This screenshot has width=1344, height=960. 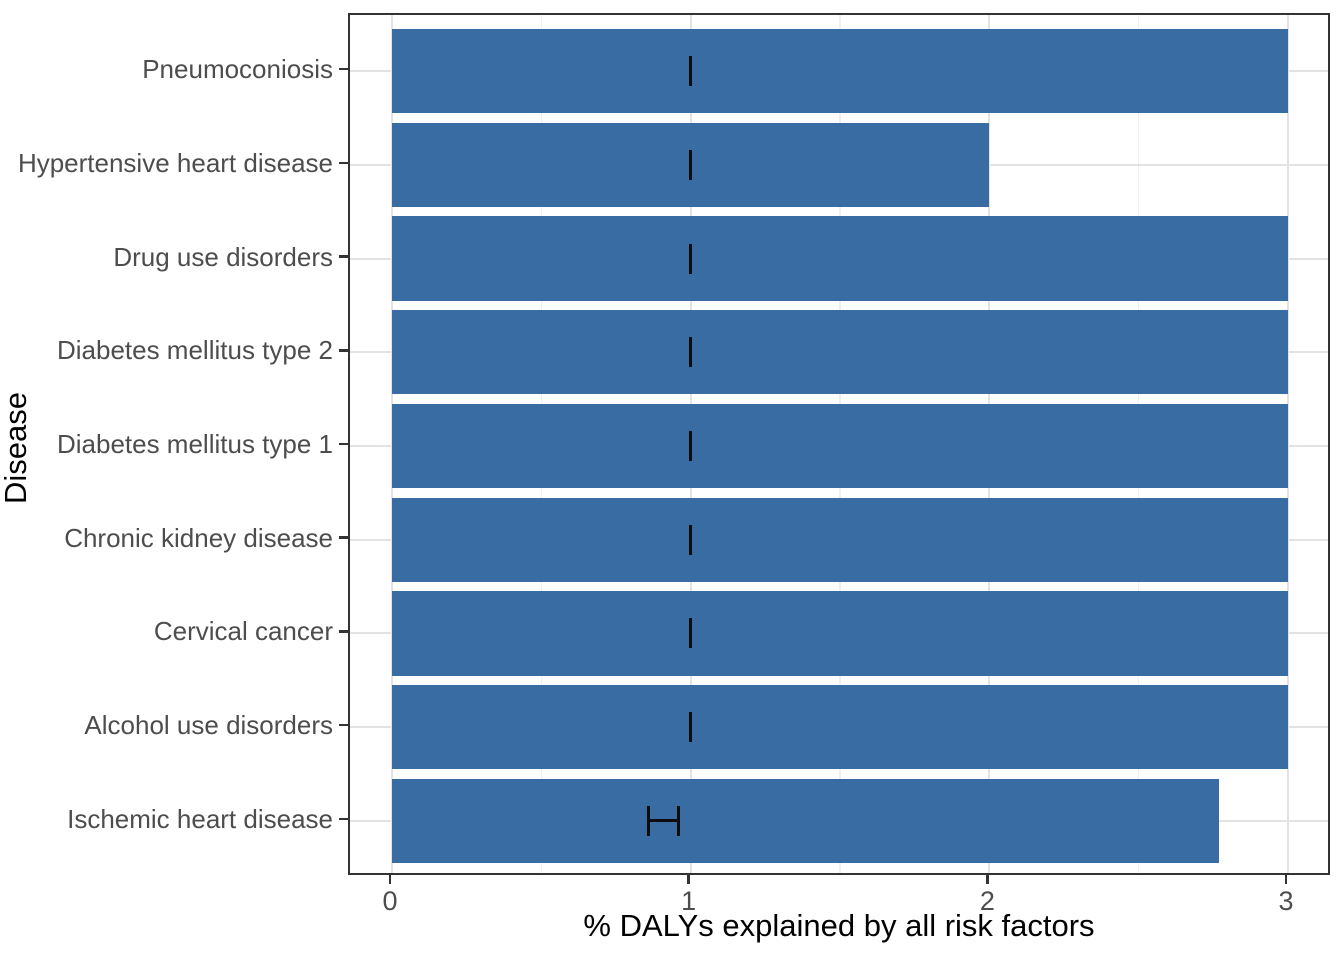 What do you see at coordinates (237, 69) in the screenshot?
I see `y-tick-label: Pneumoconiosis` at bounding box center [237, 69].